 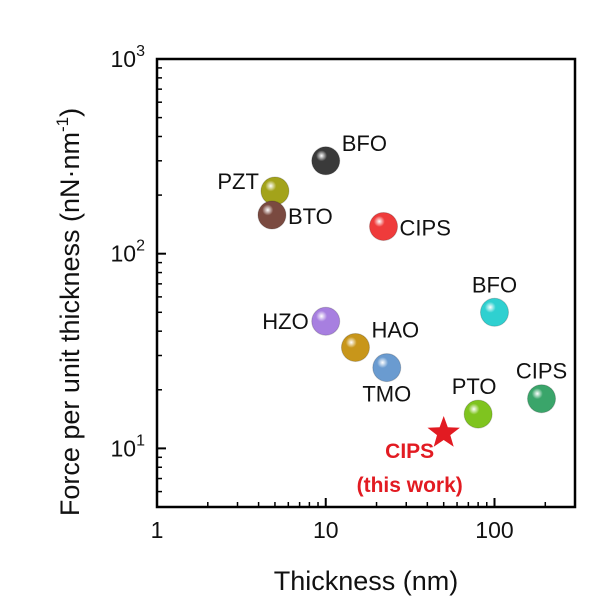 I want to click on point-label-pto: PTO, so click(x=474, y=386).